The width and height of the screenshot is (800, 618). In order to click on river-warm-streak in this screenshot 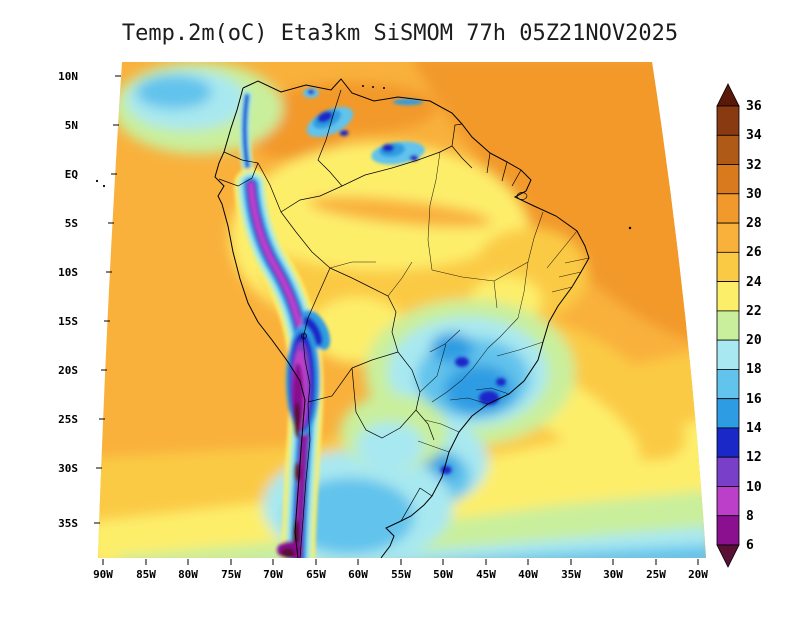, I will do `click(400, 212)`.